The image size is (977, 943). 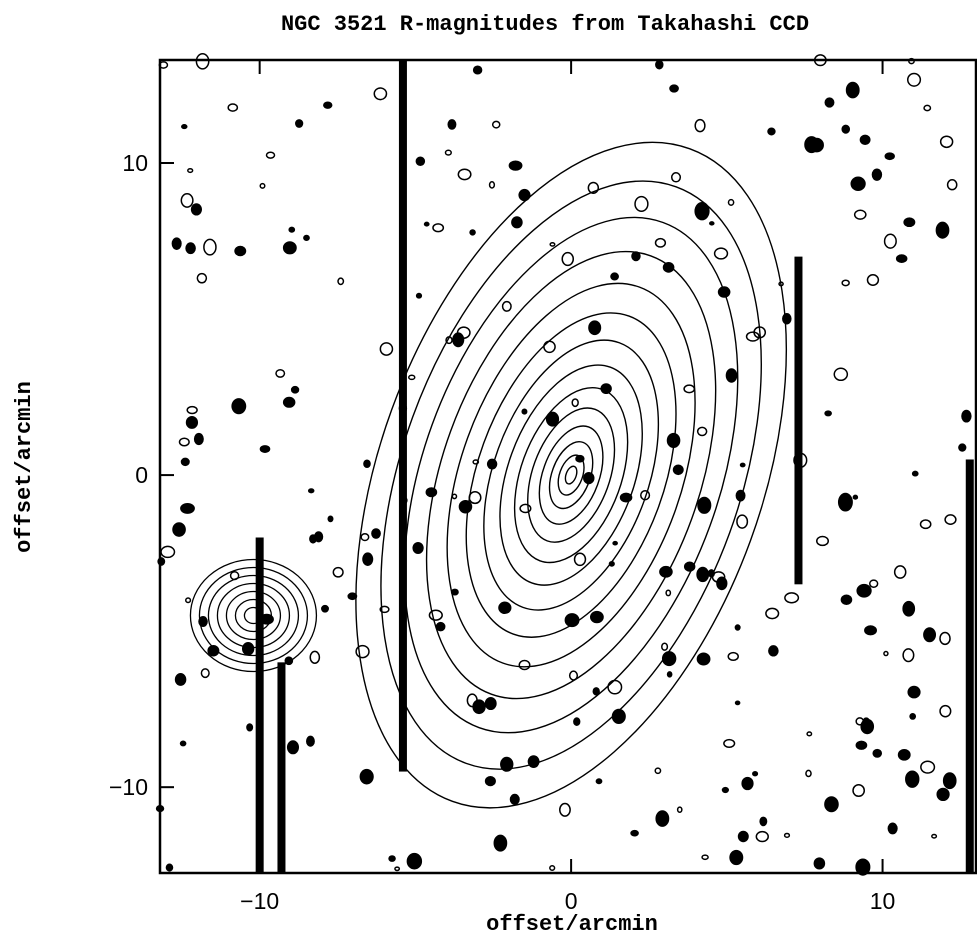 What do you see at coordinates (259, 901) in the screenshot?
I see `x-tick-label: −10` at bounding box center [259, 901].